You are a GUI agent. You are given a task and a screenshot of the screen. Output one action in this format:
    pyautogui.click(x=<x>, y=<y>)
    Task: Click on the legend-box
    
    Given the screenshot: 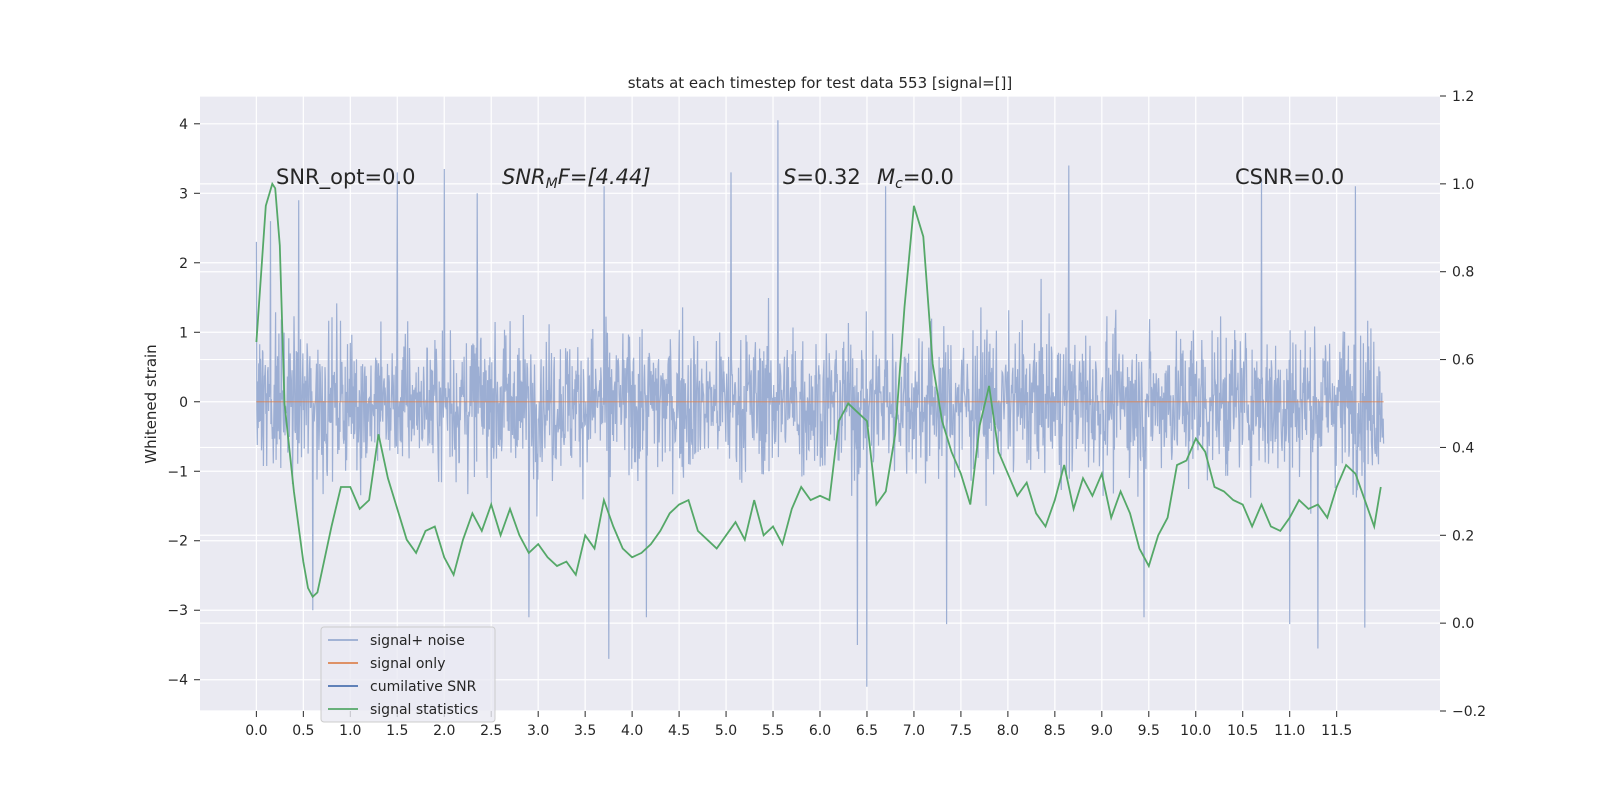 What is the action you would take?
    pyautogui.click(x=408, y=674)
    